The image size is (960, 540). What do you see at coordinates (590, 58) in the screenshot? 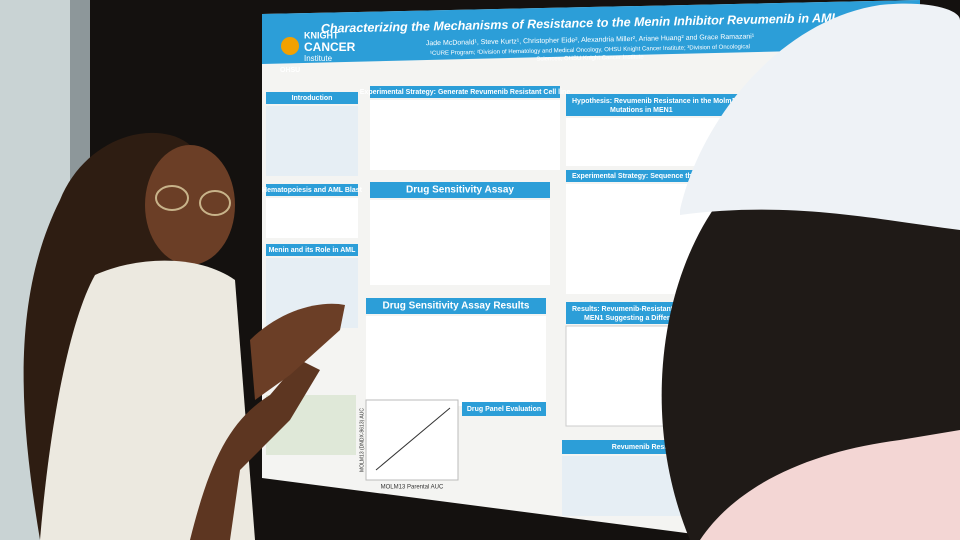
I see `poster-affiliation: Sciences, OHSU Knight Cancer Institute` at bounding box center [590, 58].